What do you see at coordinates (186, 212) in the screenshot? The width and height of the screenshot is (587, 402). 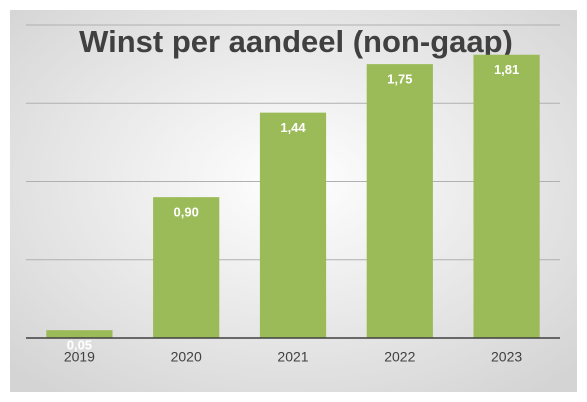 I see `data-label: 0,90` at bounding box center [186, 212].